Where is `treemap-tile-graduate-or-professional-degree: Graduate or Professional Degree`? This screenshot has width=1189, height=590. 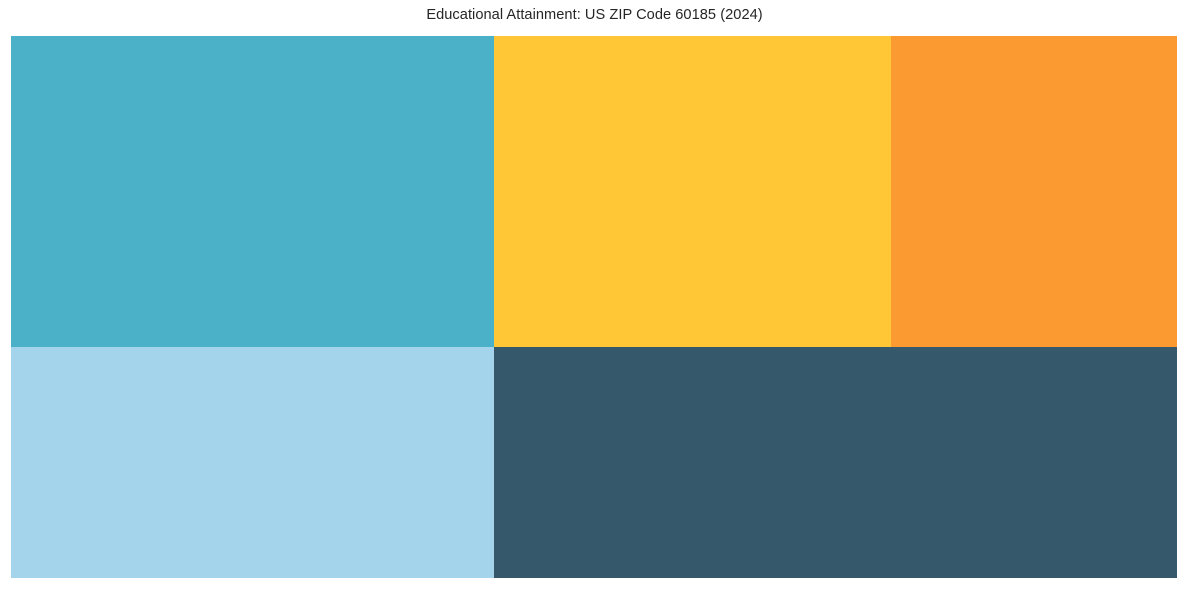 treemap-tile-graduate-or-professional-degree: Graduate or Professional Degree is located at coordinates (1034, 191).